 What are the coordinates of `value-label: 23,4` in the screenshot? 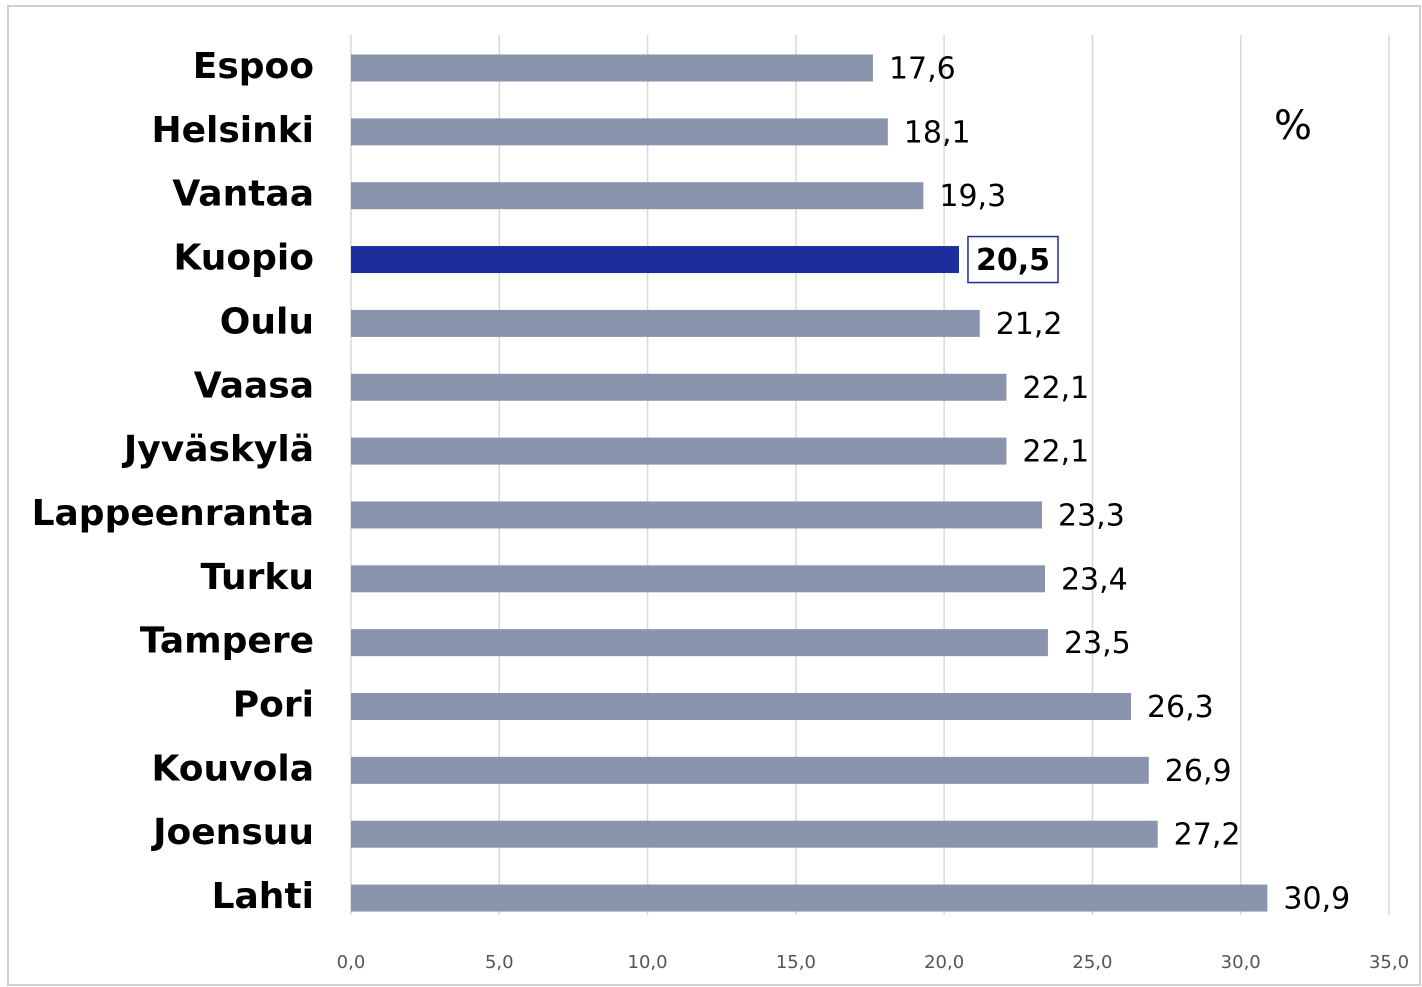 It's located at (1094, 579).